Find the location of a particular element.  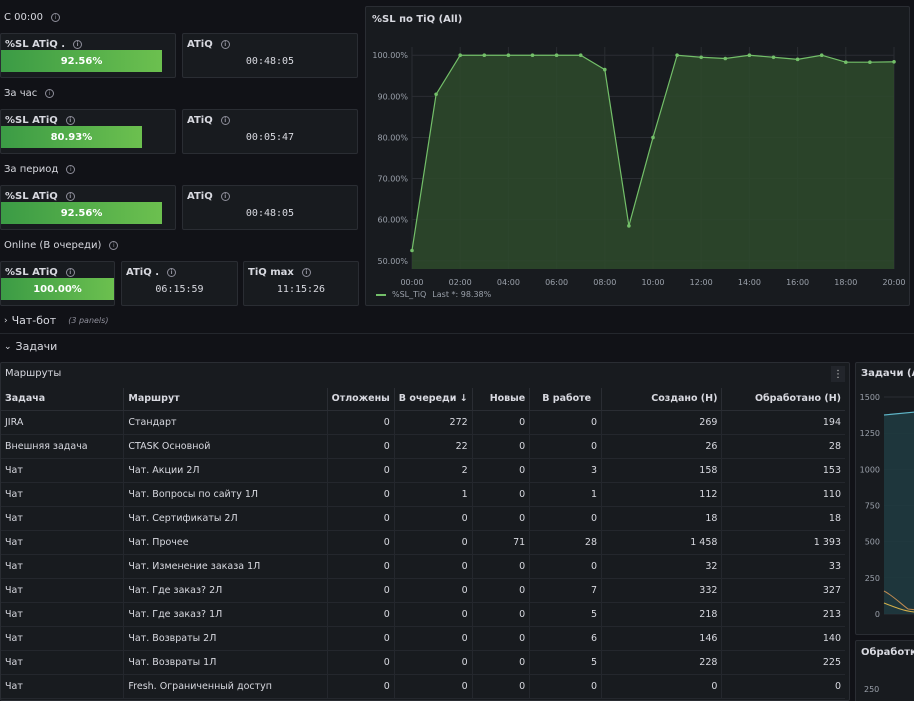

table-cell: Чат. Вопросы по сайту 1Л is located at coordinates (225, 494).